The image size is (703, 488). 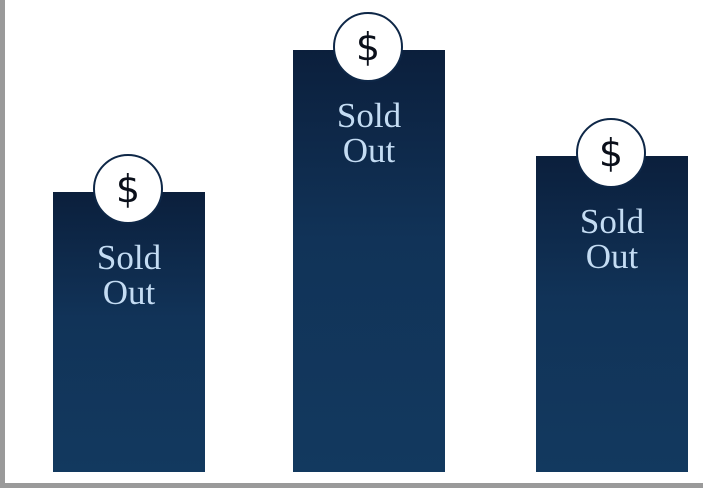 I want to click on bar: $ Sold Out, so click(x=129, y=313).